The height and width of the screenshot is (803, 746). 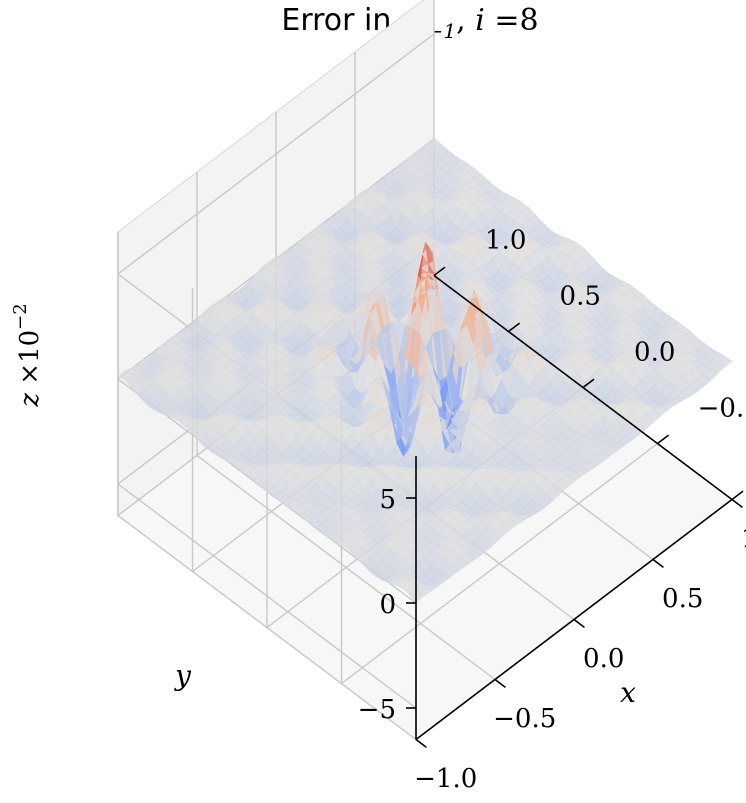 What do you see at coordinates (722, 409) in the screenshot?
I see `y-tick-label: −0.5` at bounding box center [722, 409].